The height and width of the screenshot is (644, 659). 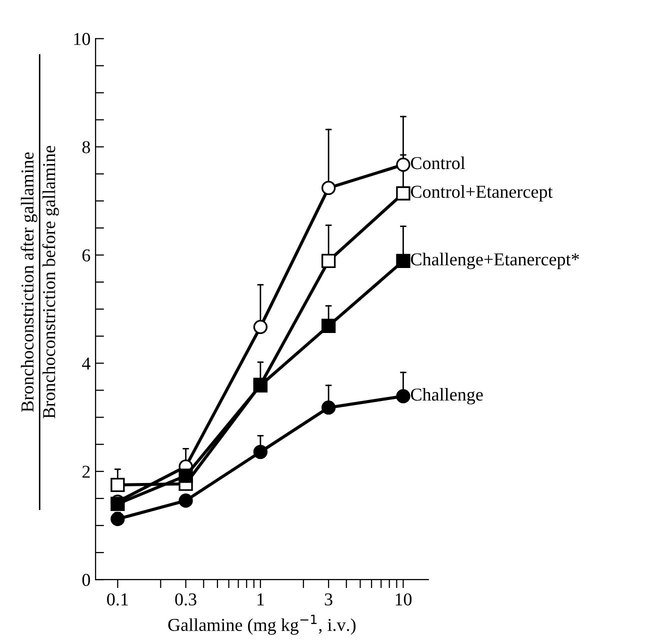 What do you see at coordinates (86, 147) in the screenshot?
I see `y-tick-label: 8` at bounding box center [86, 147].